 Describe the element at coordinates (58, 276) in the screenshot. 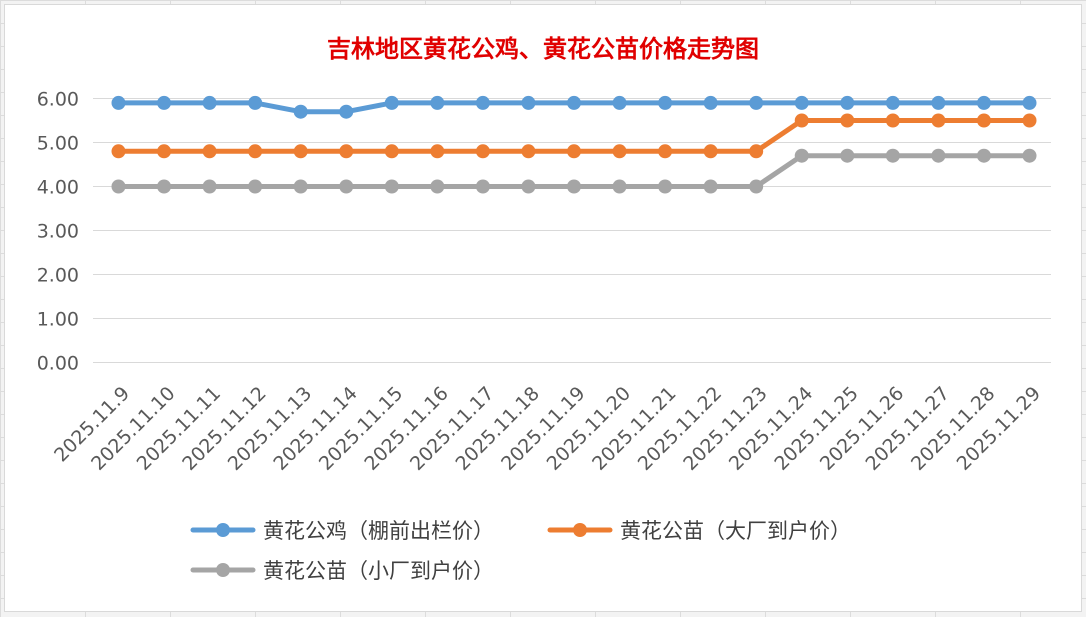

I see `y-tick-label: 2.00` at that location.